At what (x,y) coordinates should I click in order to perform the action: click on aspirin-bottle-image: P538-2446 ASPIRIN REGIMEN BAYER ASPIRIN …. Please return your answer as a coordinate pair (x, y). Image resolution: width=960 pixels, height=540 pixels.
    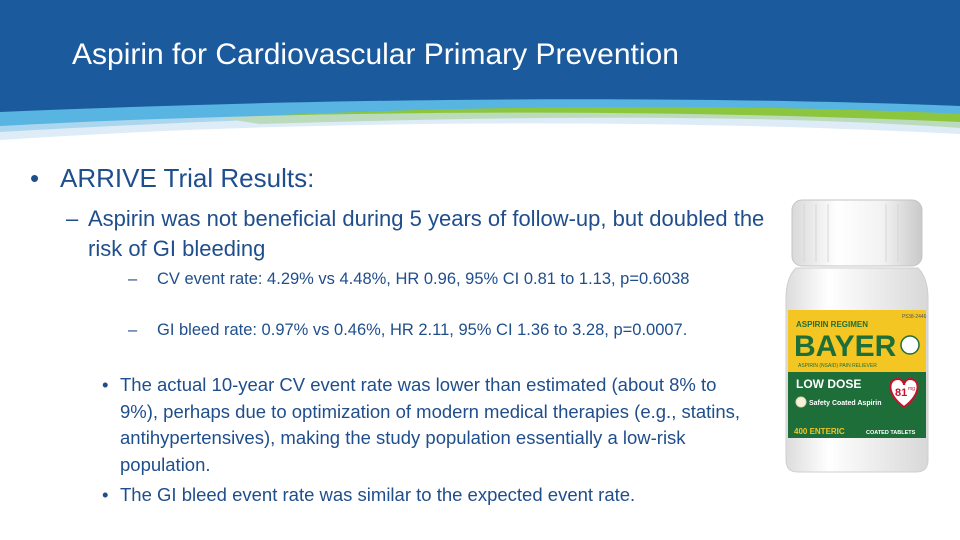
    Looking at the image, I should click on (857, 337).